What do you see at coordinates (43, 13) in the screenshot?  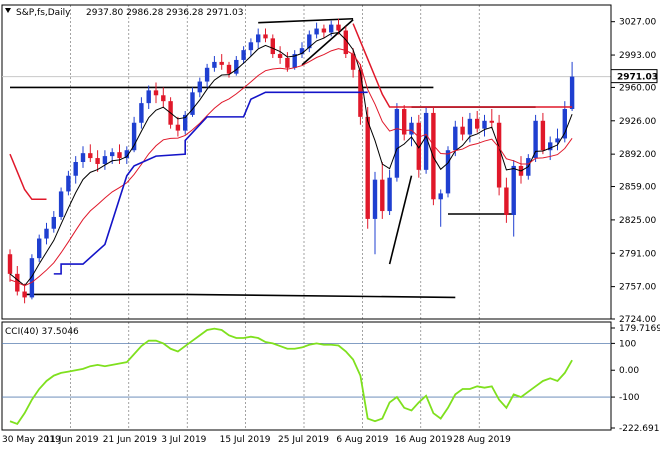 I see `symbol-label: S&P,fs,Daily` at bounding box center [43, 13].